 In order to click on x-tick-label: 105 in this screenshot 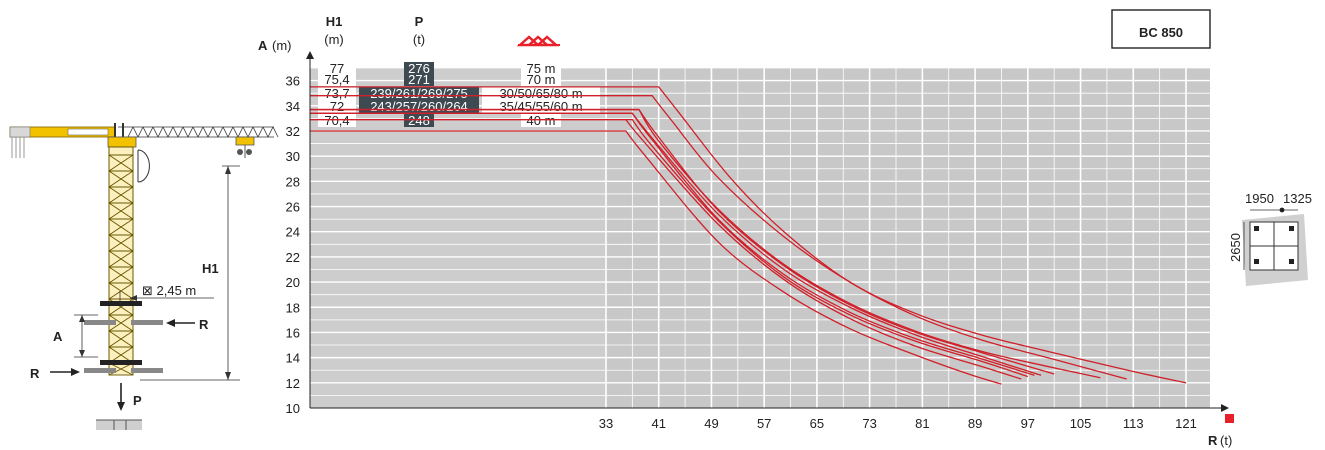, I will do `click(1081, 423)`.